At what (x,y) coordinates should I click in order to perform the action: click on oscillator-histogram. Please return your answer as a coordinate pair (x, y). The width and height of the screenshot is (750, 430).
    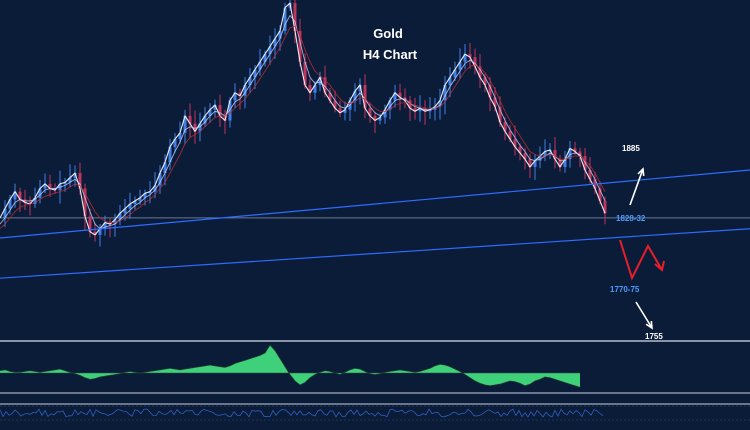
    Looking at the image, I should click on (290, 366).